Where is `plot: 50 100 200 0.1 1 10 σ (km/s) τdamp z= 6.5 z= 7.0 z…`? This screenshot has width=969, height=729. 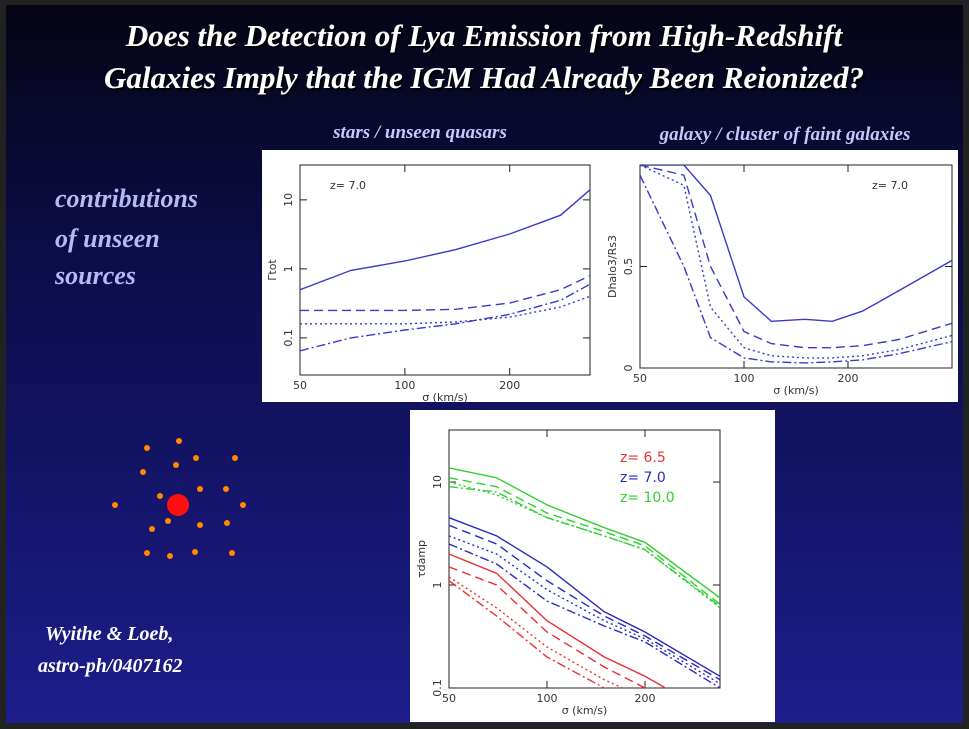 plot: 50 100 200 0.1 1 10 σ (km/s) τdamp z= 6.5 z= 7.0 z… is located at coordinates (568, 573).